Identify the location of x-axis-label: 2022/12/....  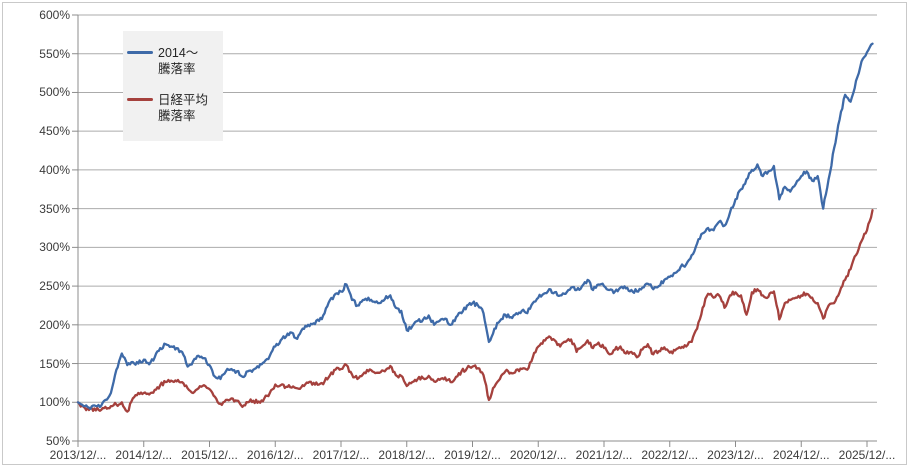
(670, 455).